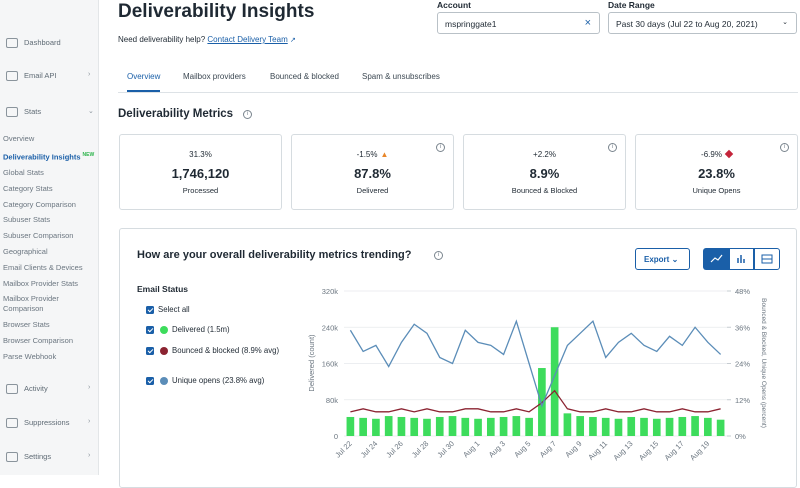 The image size is (800, 488). I want to click on legend-label: Bounced & blocked (8.9% avg), so click(226, 350).